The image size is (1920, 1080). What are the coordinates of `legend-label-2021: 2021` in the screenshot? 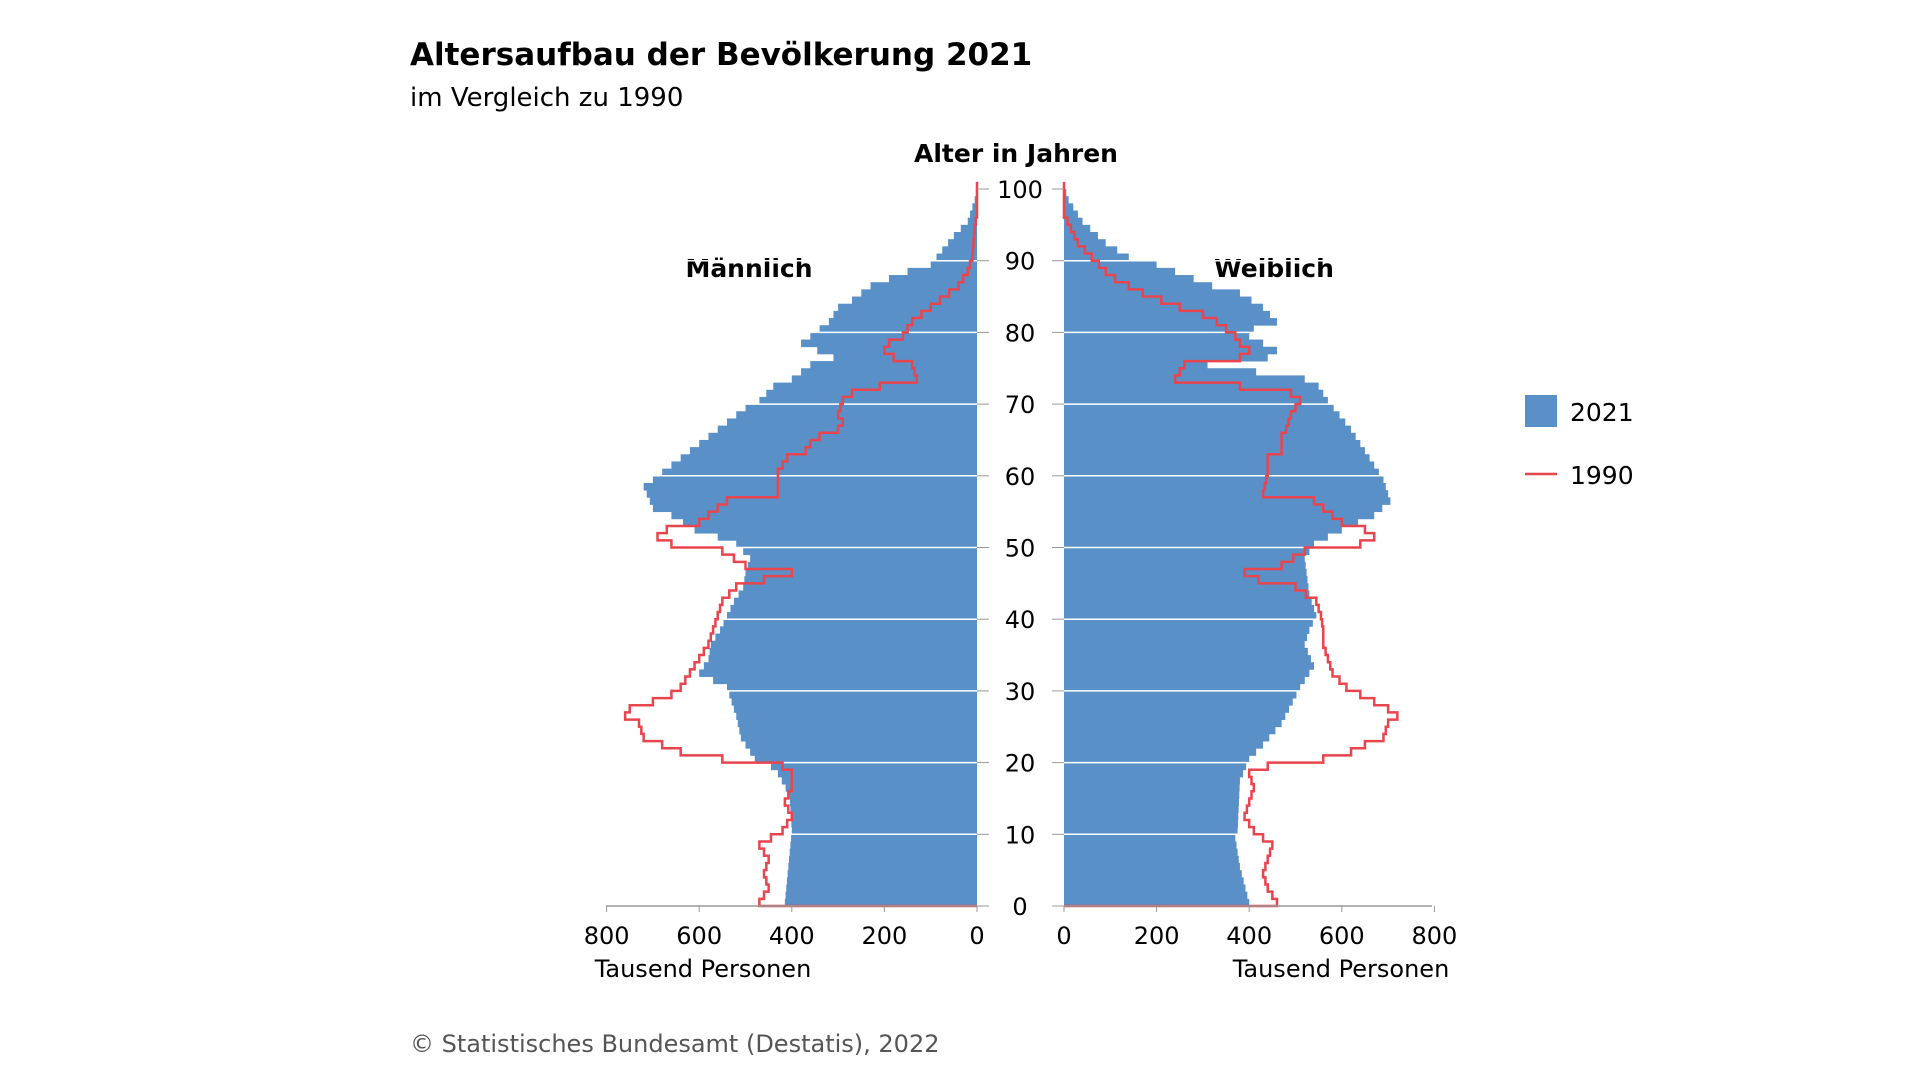 It's located at (1602, 412).